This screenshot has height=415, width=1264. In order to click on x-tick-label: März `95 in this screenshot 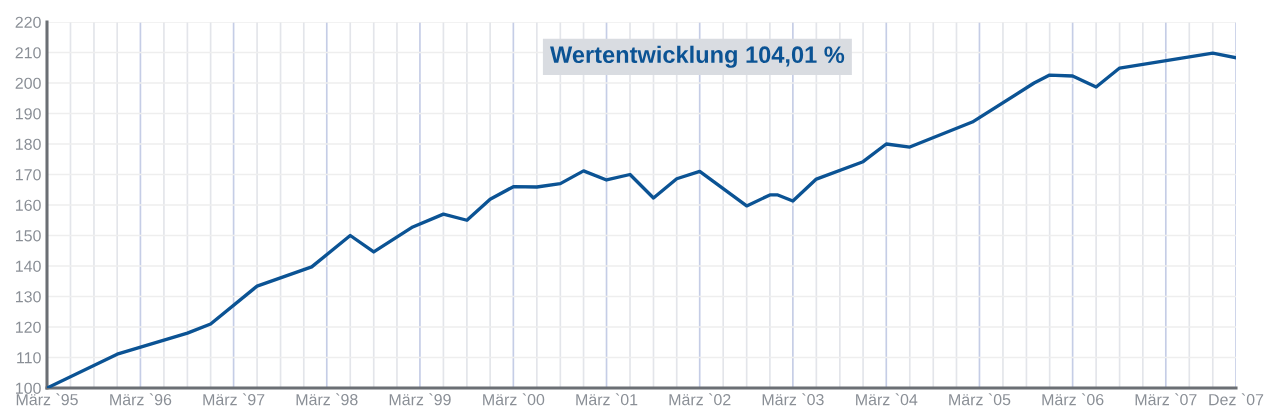, I will do `click(47, 399)`.